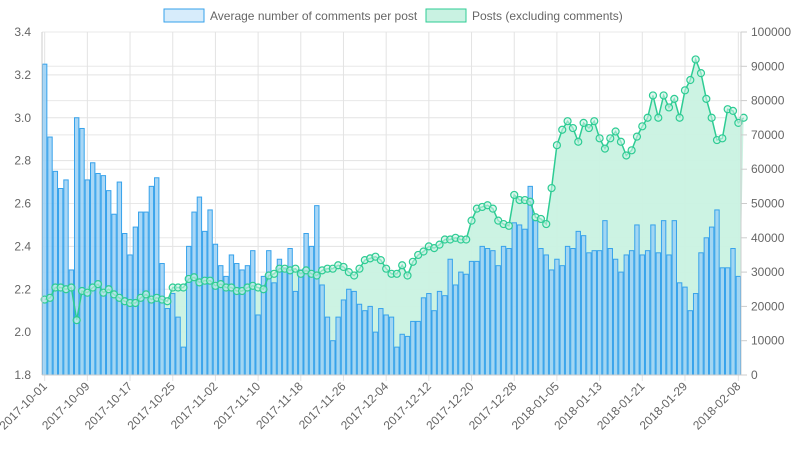 Image resolution: width=798 pixels, height=450 pixels. Describe the element at coordinates (22, 118) in the screenshot. I see `y-left-tick-label: 3.0` at that location.